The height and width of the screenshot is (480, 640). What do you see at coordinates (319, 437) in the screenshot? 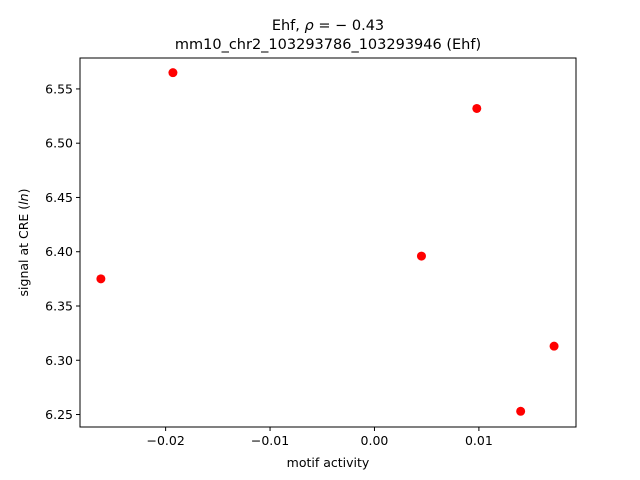
I see `x-axis-ticks: −0.02 −0.01 0.00 0.01` at bounding box center [319, 437].